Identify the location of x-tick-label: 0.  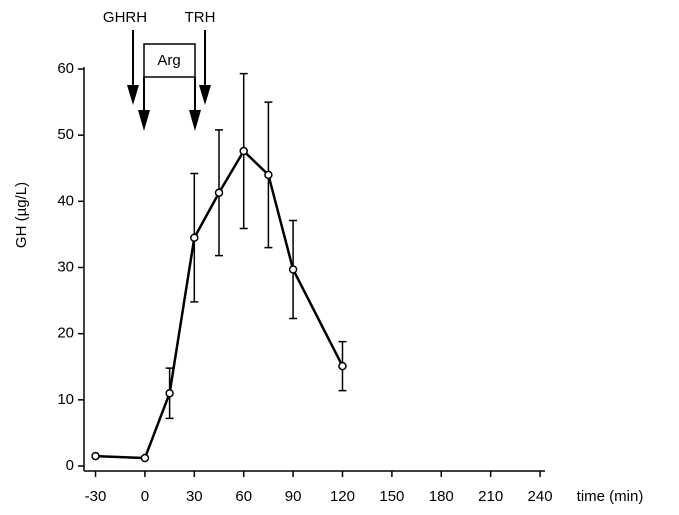
(145, 496).